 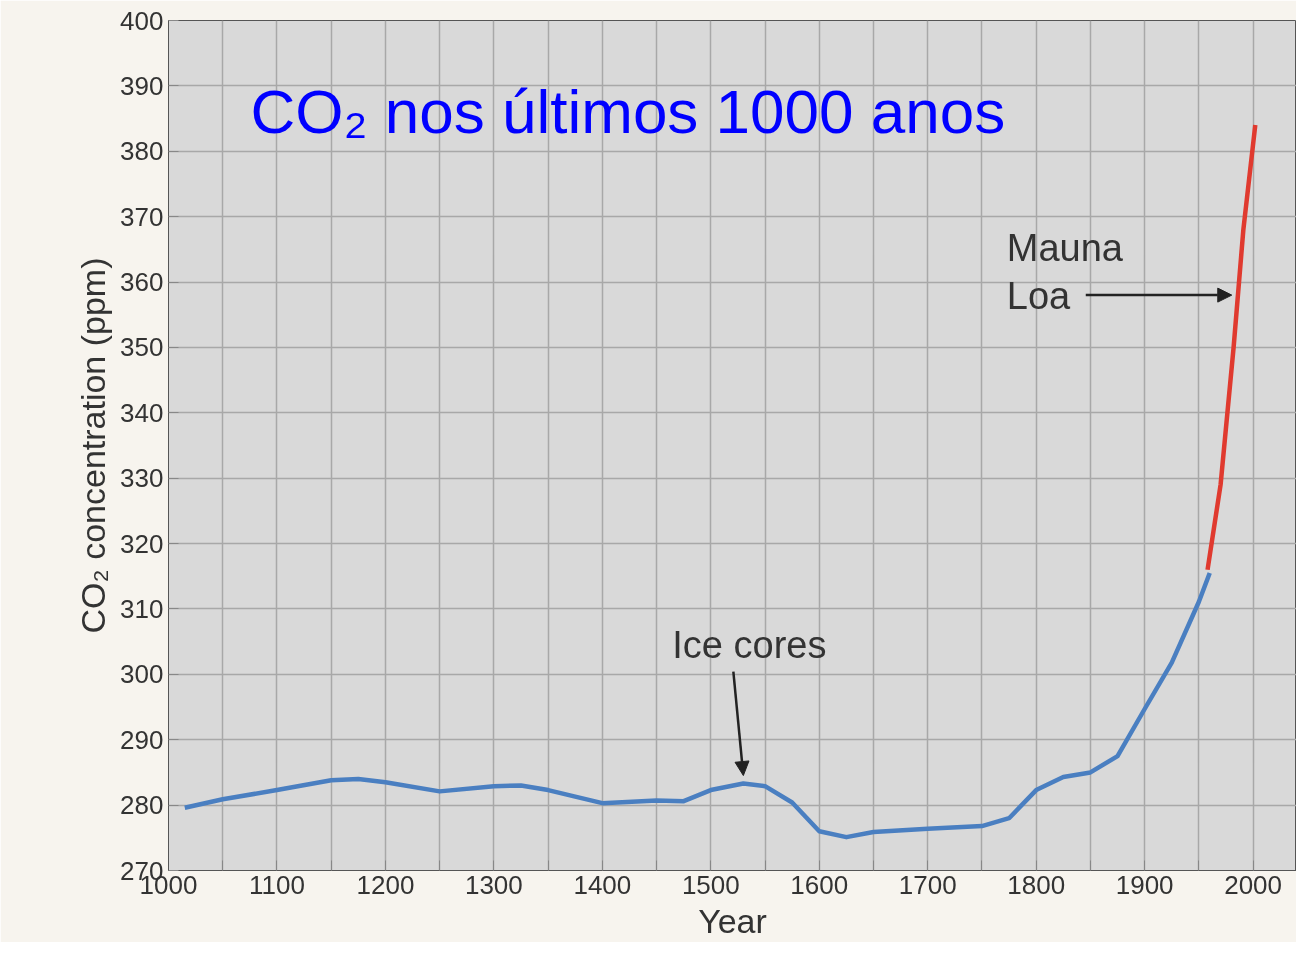 I want to click on x-axis-title: Year, so click(x=732, y=920).